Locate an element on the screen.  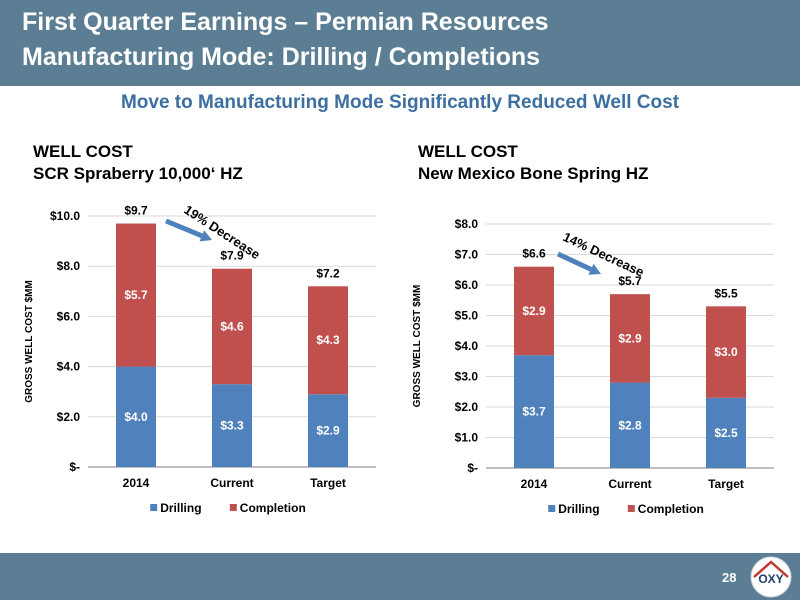
chart-2-title-line-1: WELL COST is located at coordinates (468, 151).